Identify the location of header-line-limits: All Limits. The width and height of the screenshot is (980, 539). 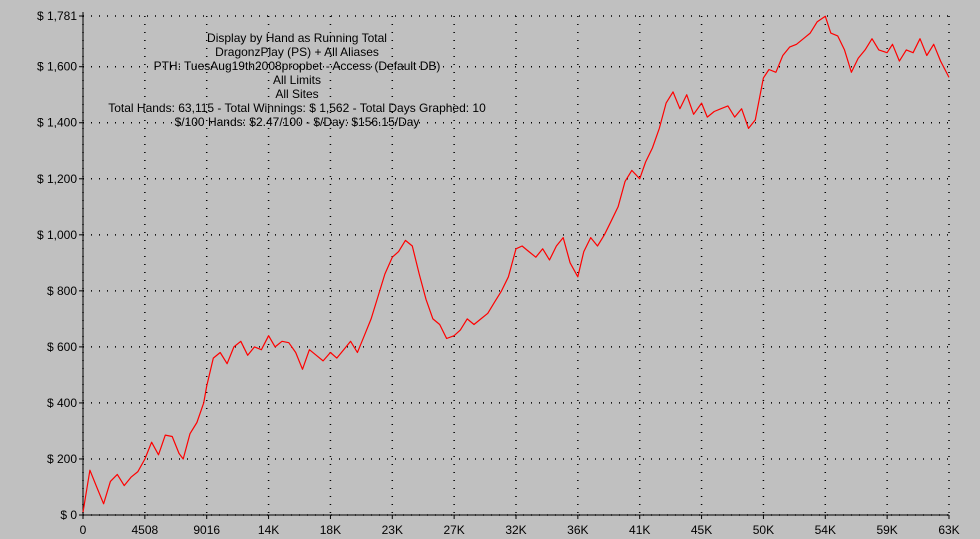
(297, 80).